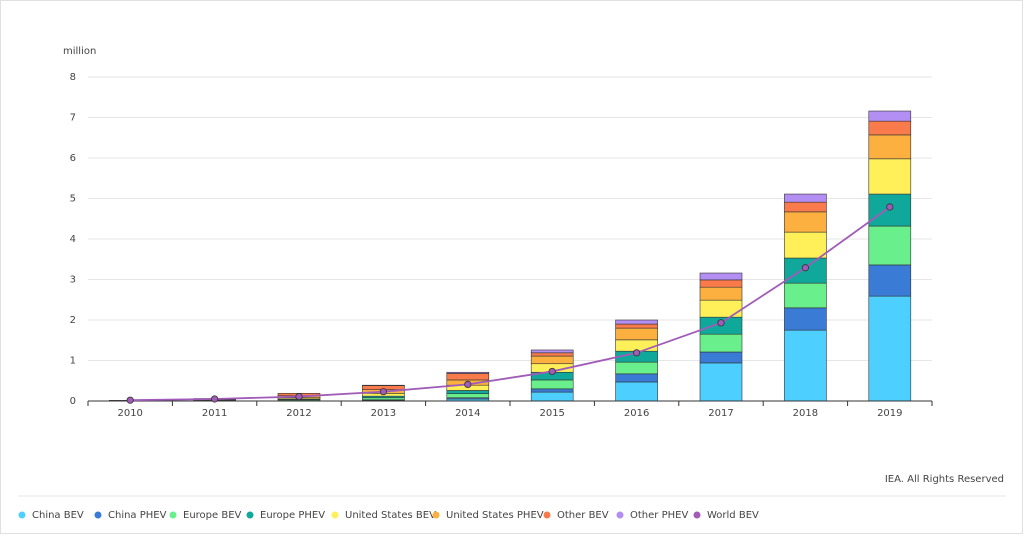 The width and height of the screenshot is (1024, 536). I want to click on x-tick-label: 2011, so click(214, 413).